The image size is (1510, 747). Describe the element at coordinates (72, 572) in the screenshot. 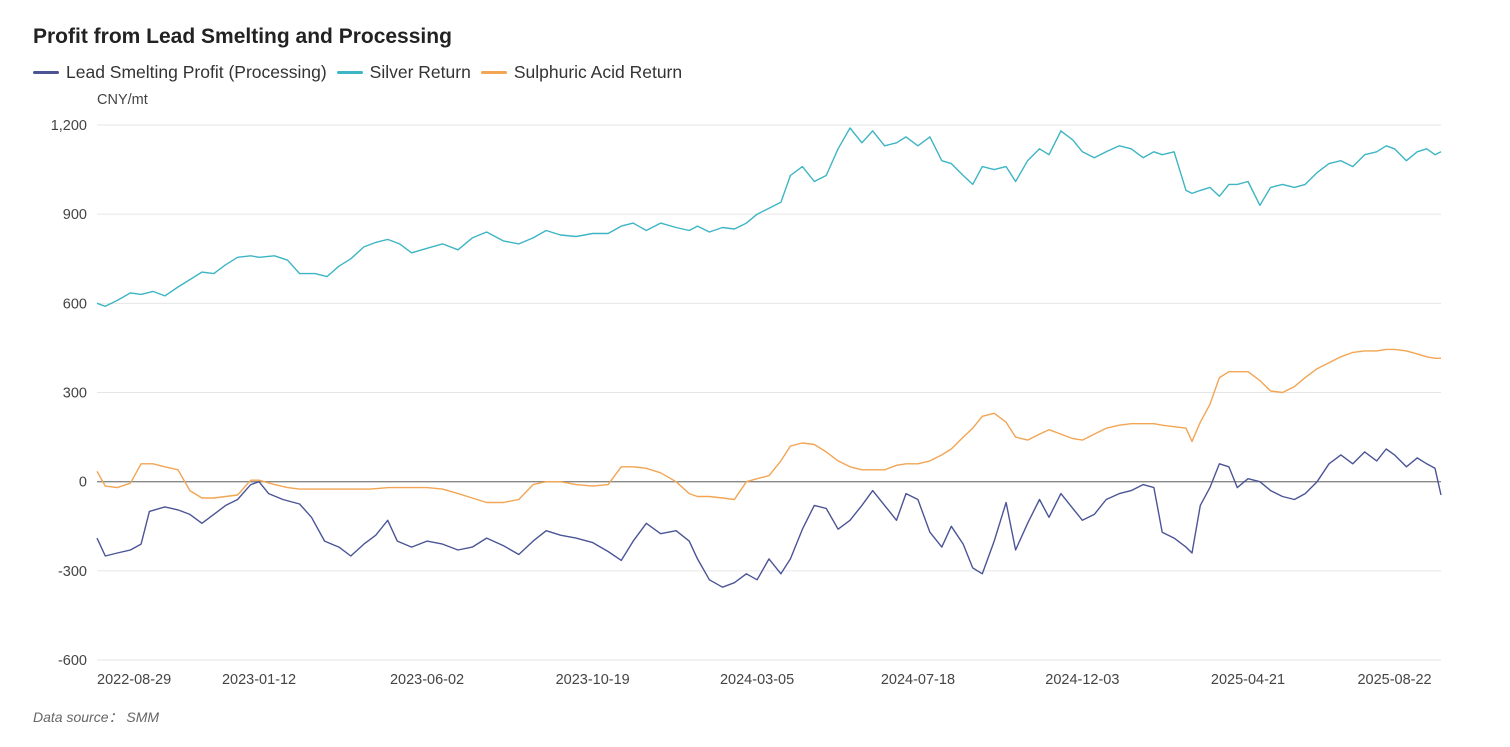

I see `y-tick-label: -300` at that location.